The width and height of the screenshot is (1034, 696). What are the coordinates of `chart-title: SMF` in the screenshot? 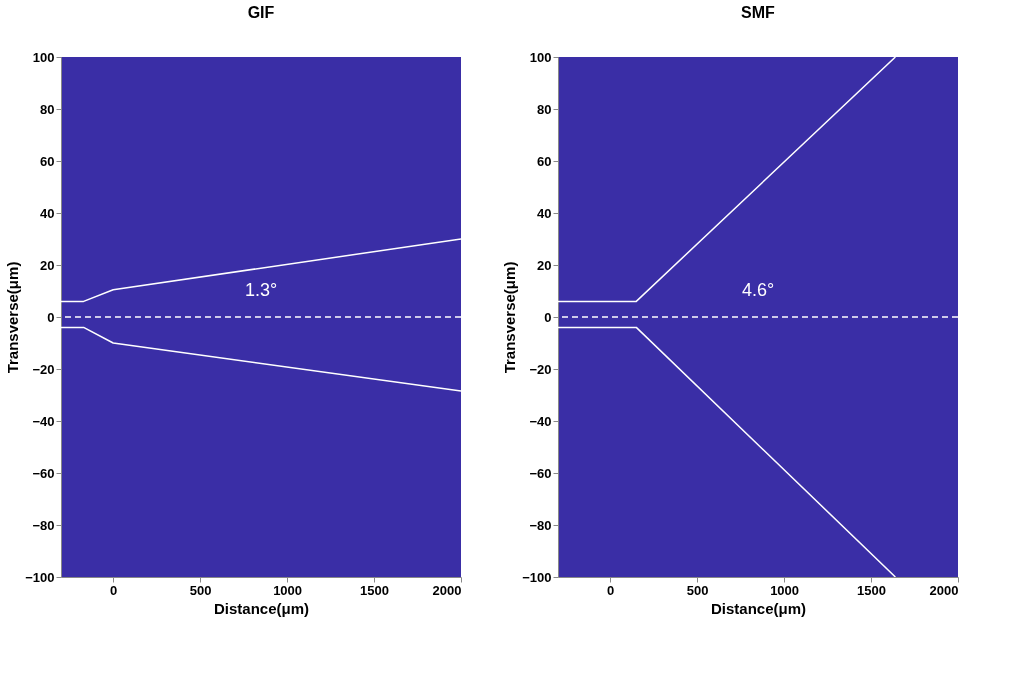 It's located at (758, 12).